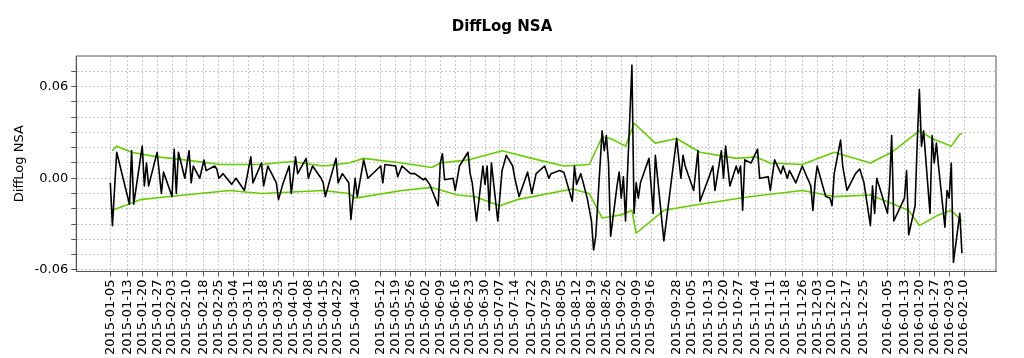 The width and height of the screenshot is (1024, 358). I want to click on x-tick-label: 2015-04-15, so click(322, 317).